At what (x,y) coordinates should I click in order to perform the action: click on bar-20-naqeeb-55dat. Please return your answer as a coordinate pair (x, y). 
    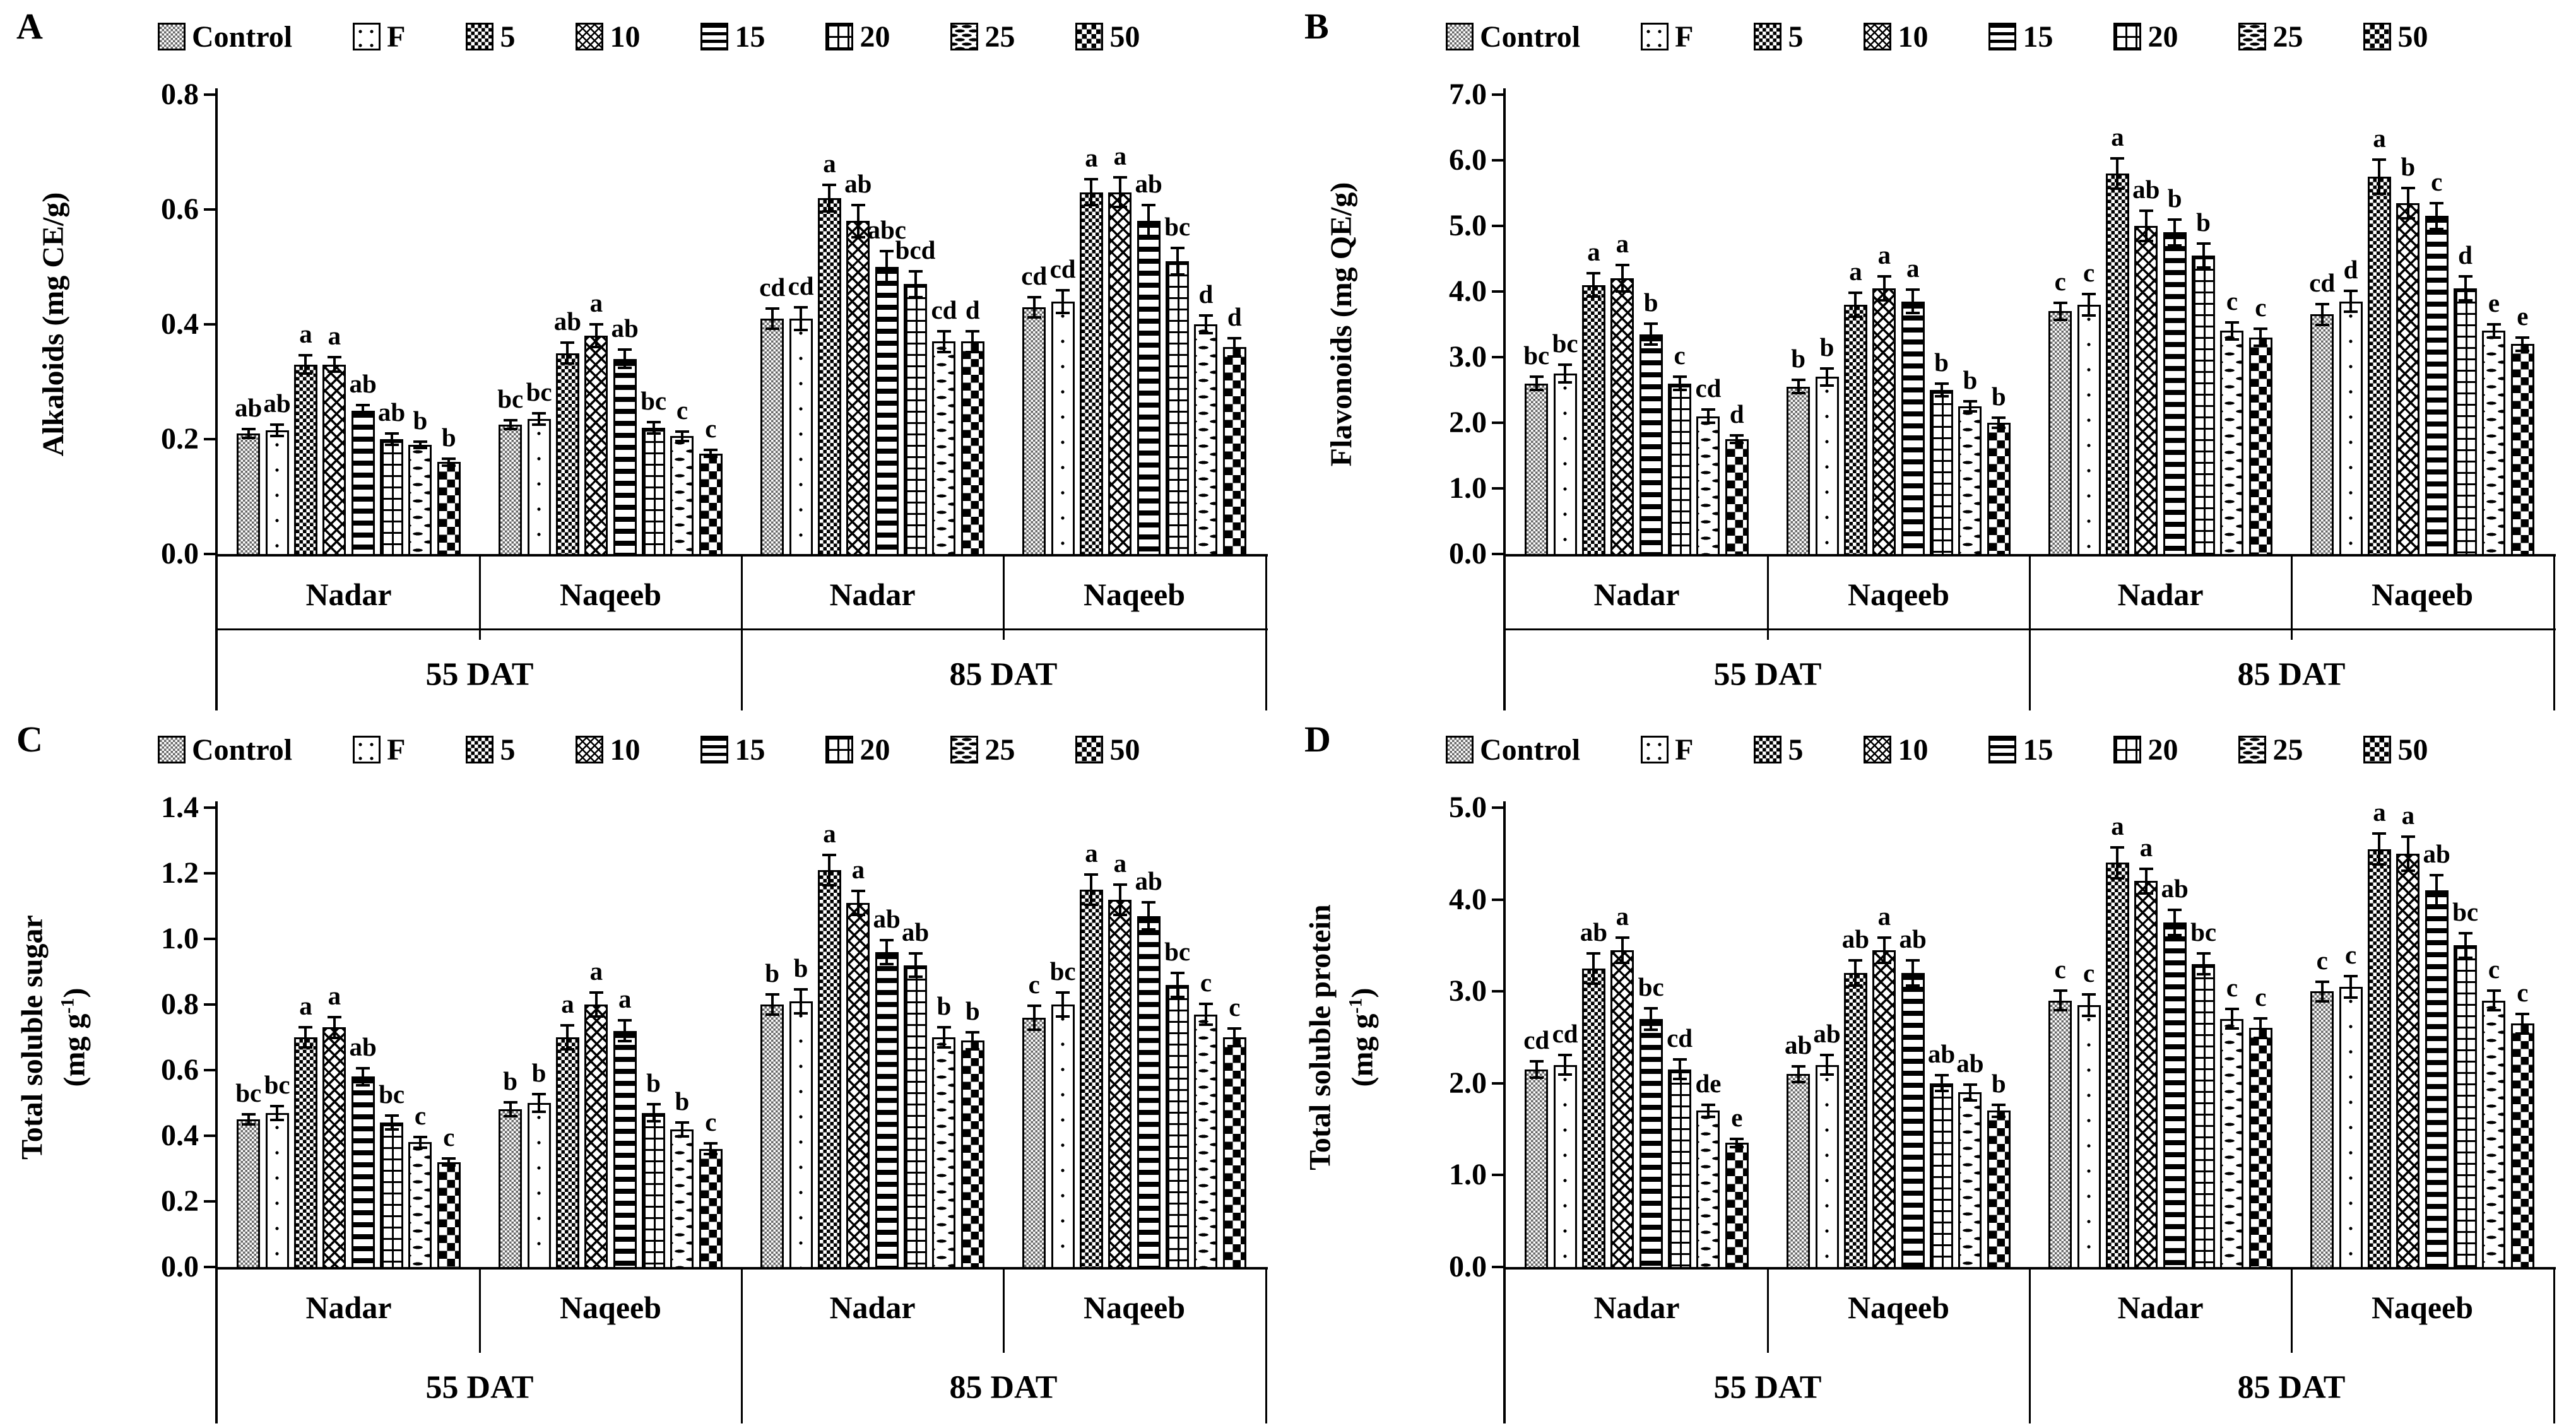
    Looking at the image, I should click on (654, 491).